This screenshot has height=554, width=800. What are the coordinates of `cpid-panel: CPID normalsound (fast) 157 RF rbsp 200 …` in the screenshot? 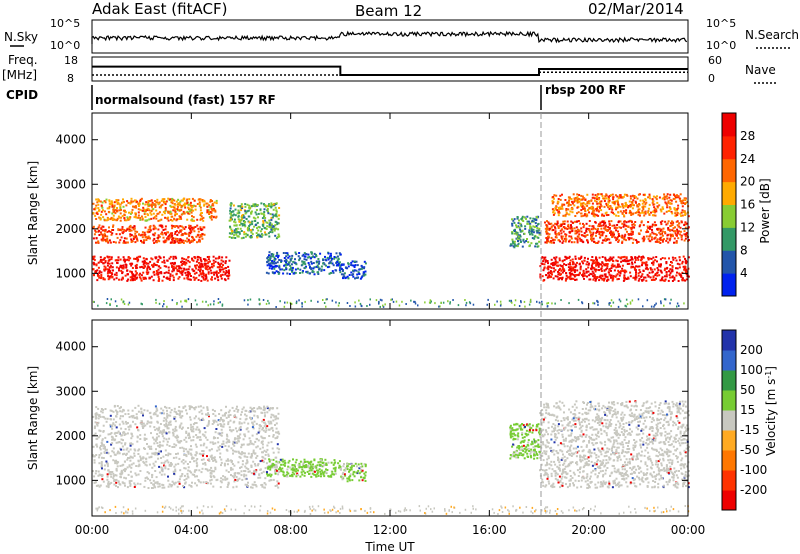 It's located at (316, 96).